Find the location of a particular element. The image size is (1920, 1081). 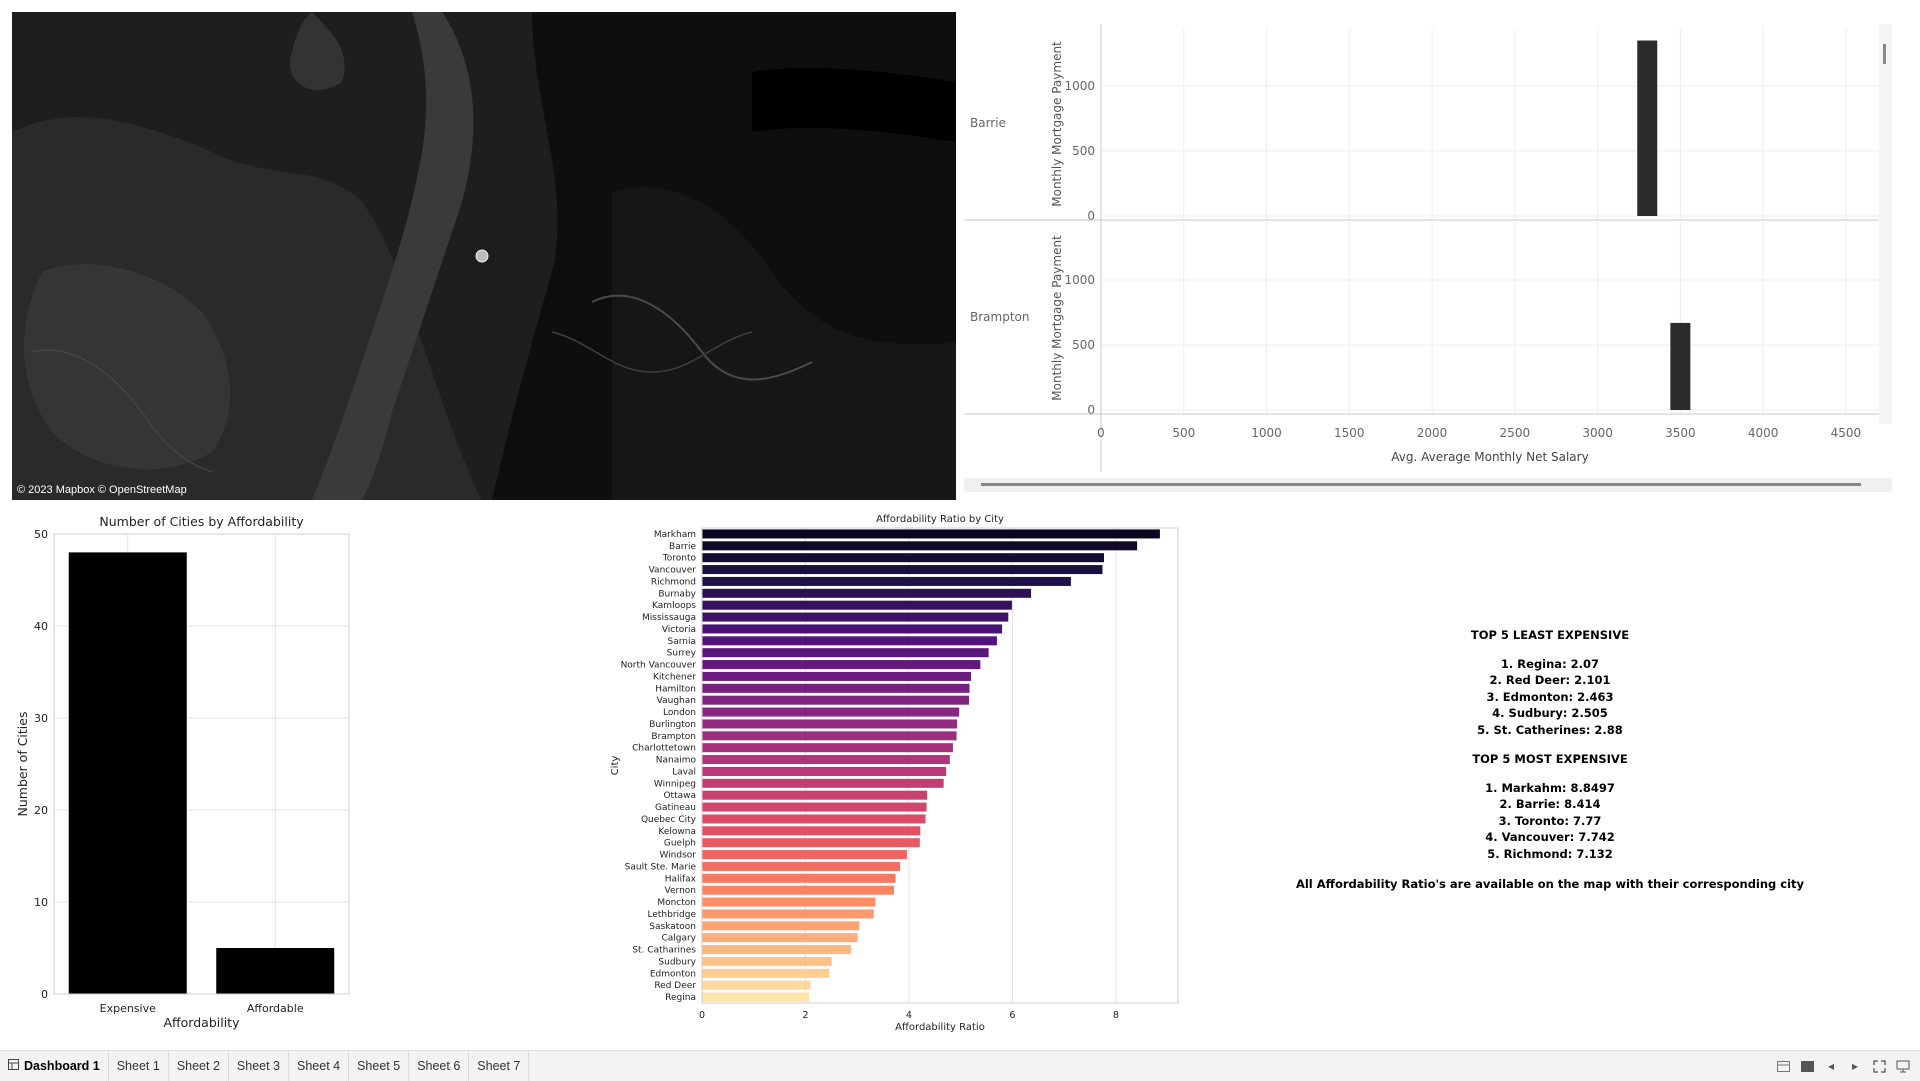

x-tick-label: 2000 is located at coordinates (1432, 433).